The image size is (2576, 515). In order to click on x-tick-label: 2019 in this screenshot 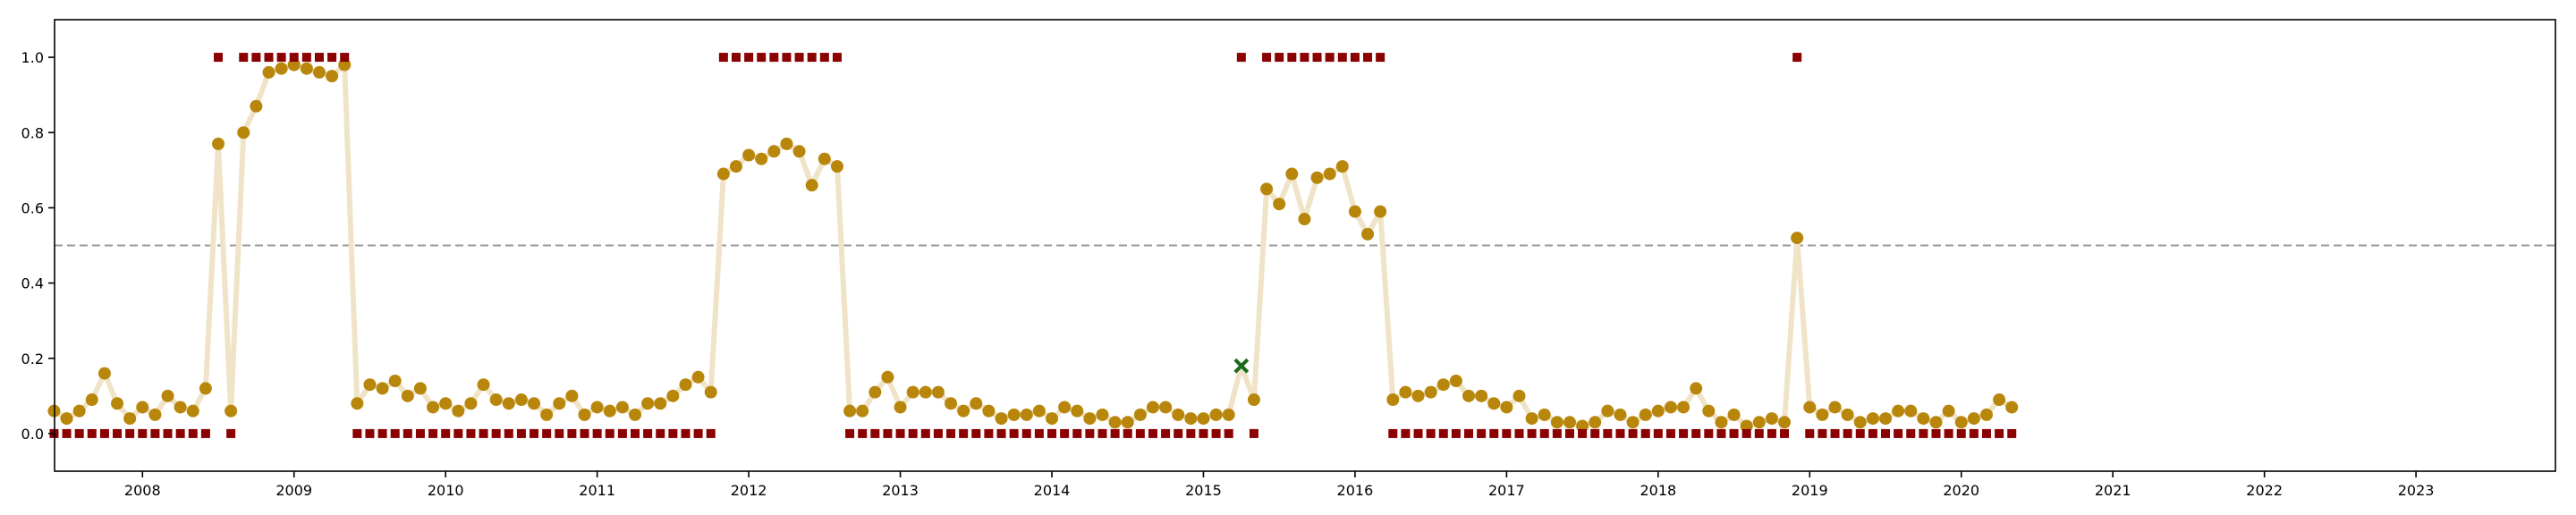, I will do `click(1810, 490)`.